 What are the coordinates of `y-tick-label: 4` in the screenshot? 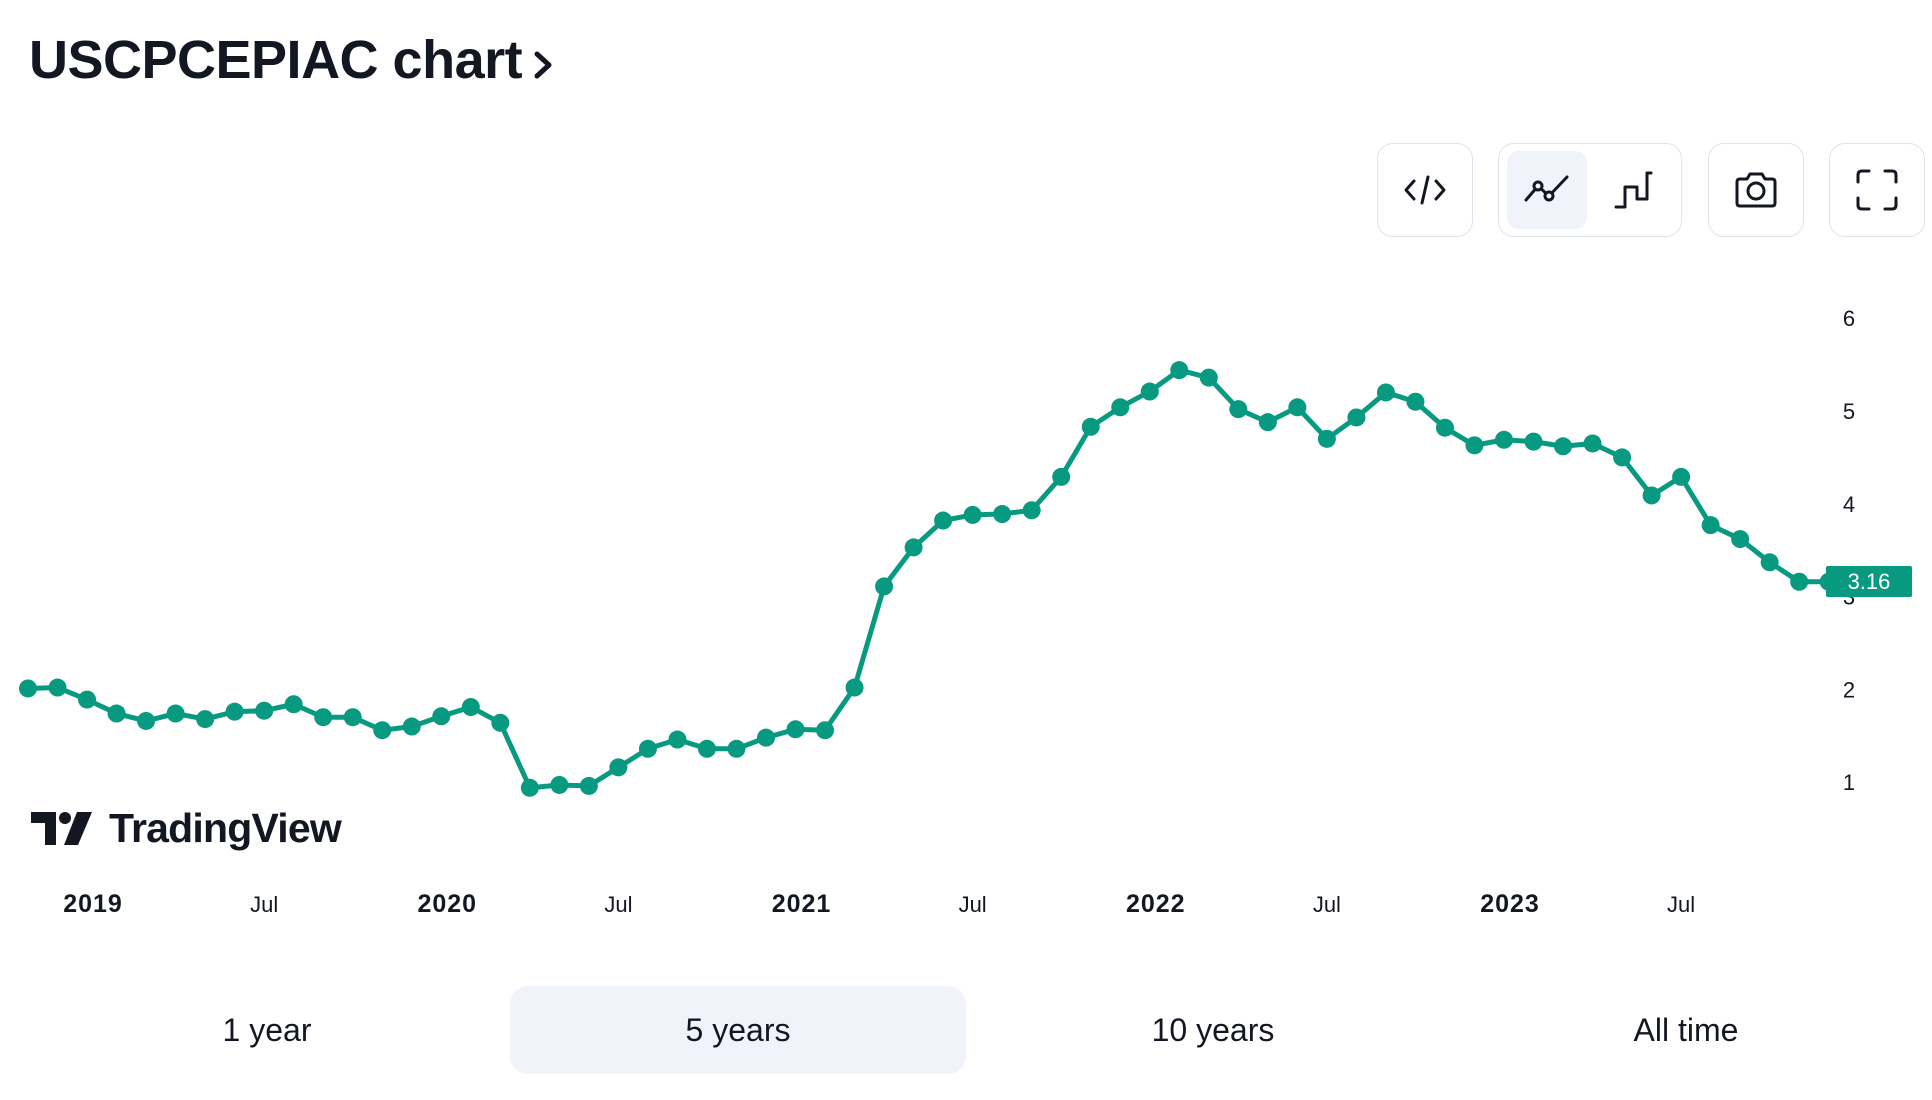 It's located at (1849, 504).